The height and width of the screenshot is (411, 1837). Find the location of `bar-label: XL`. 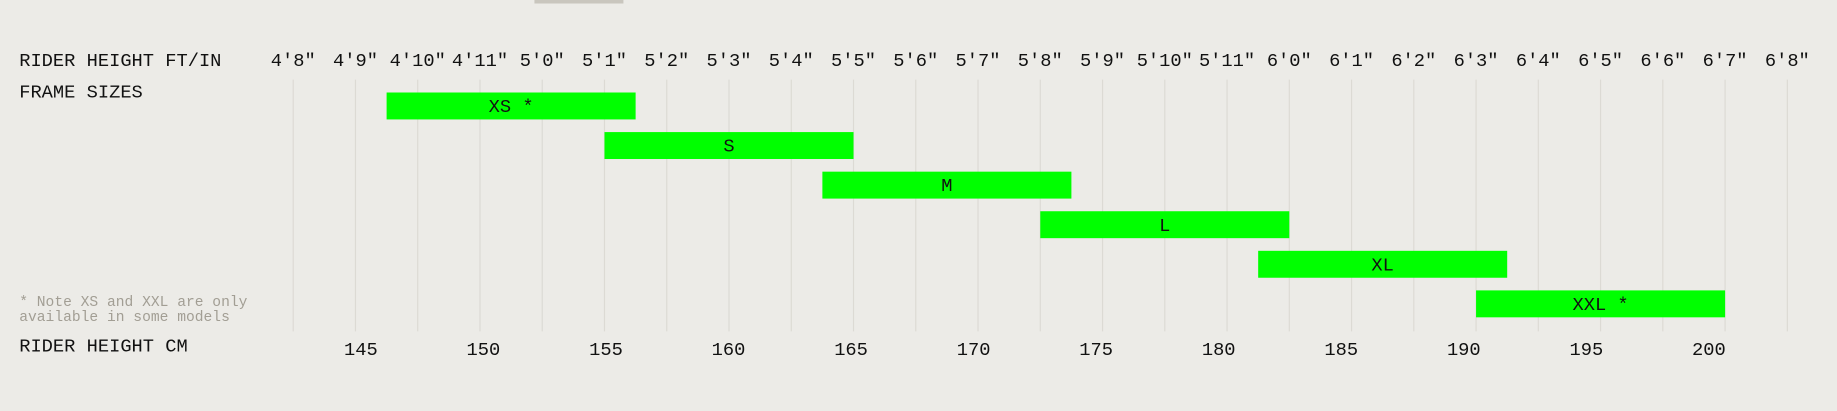

bar-label: XL is located at coordinates (1382, 265).